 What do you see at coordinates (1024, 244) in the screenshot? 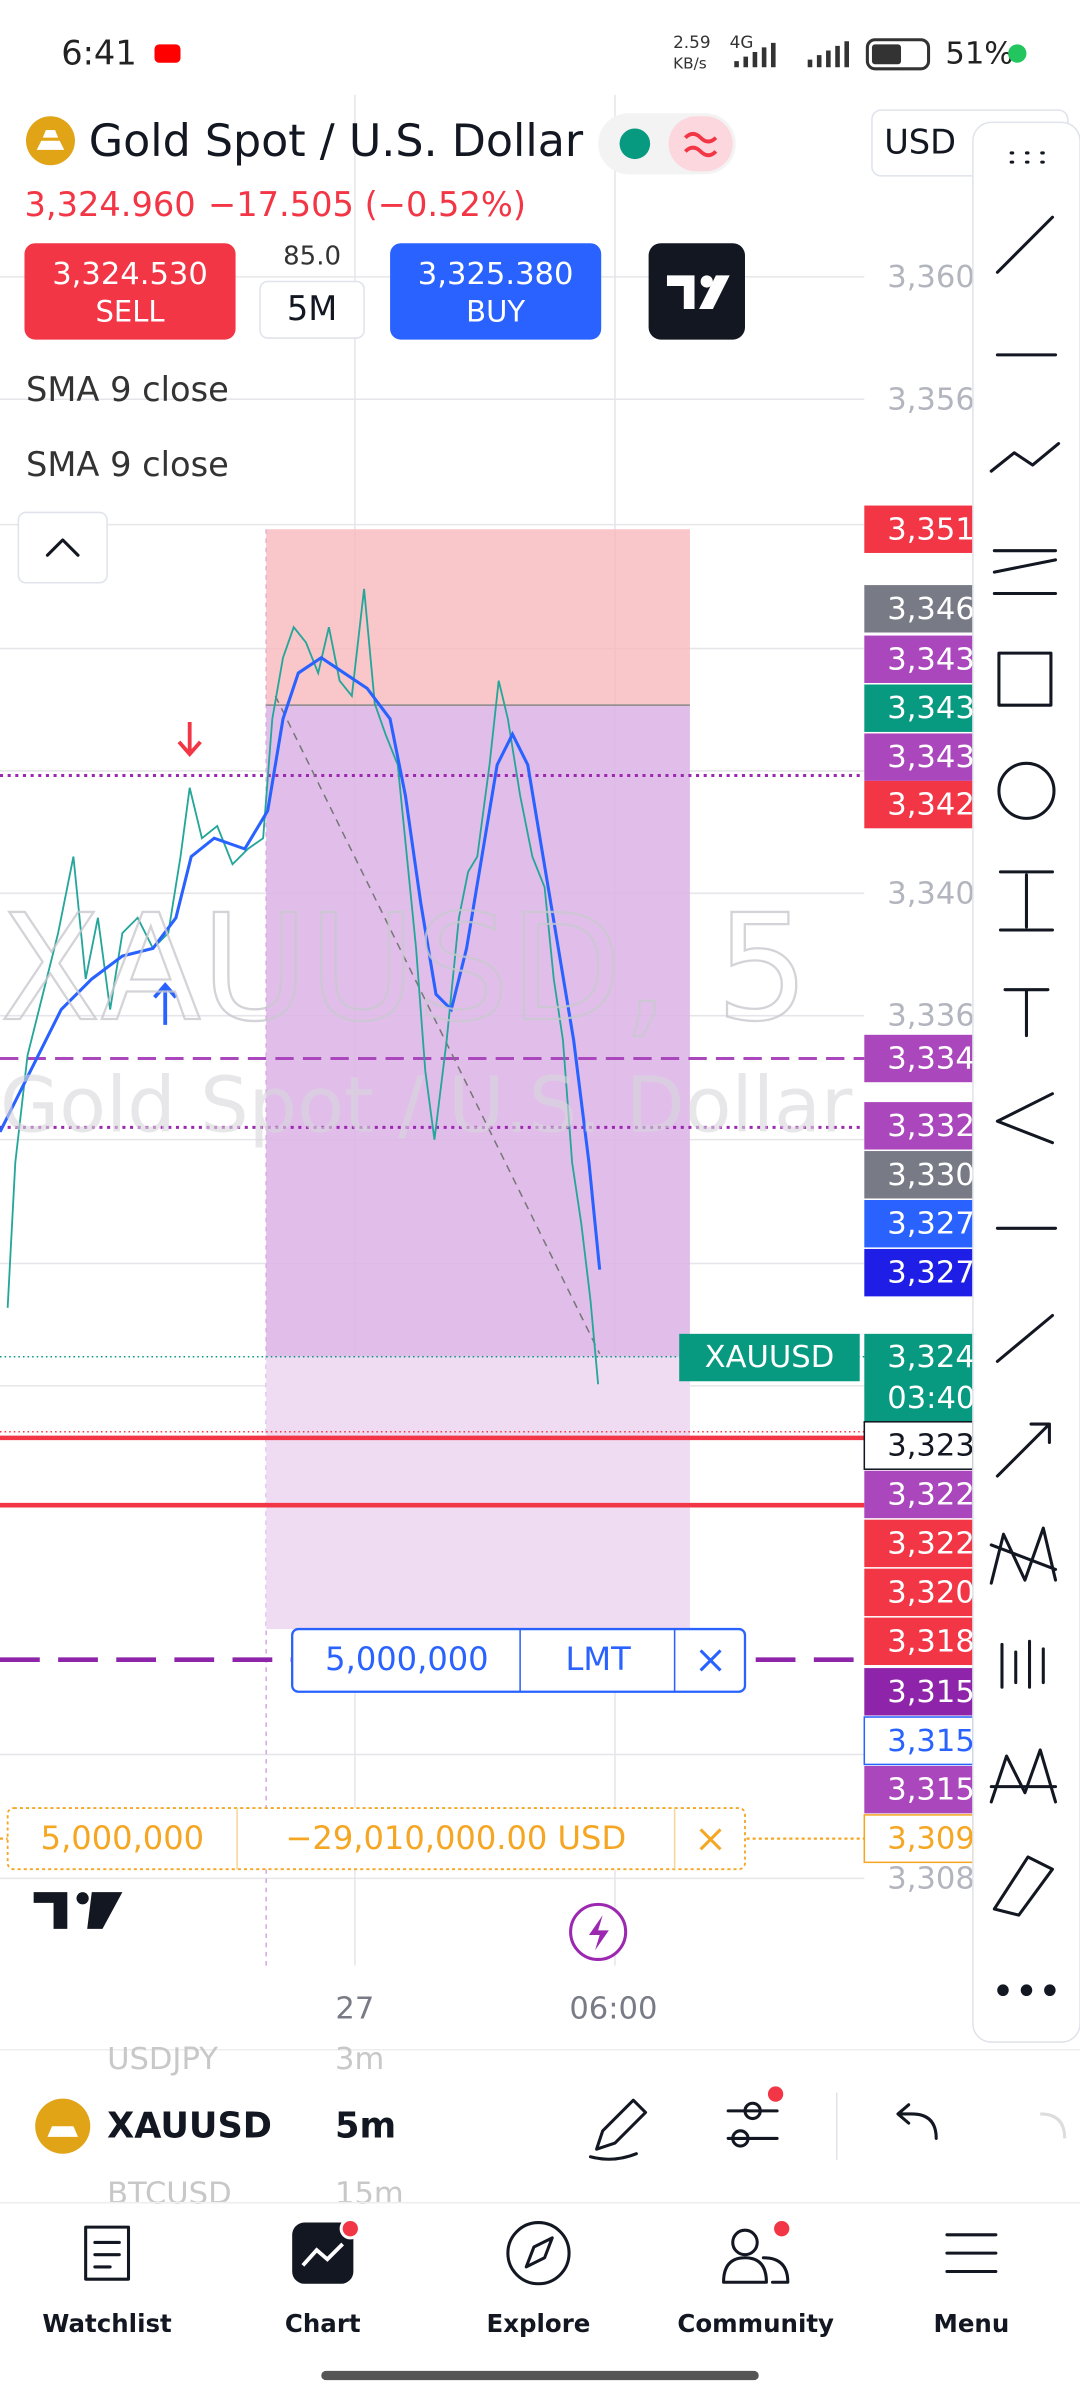
I see `tool-trend-line` at bounding box center [1024, 244].